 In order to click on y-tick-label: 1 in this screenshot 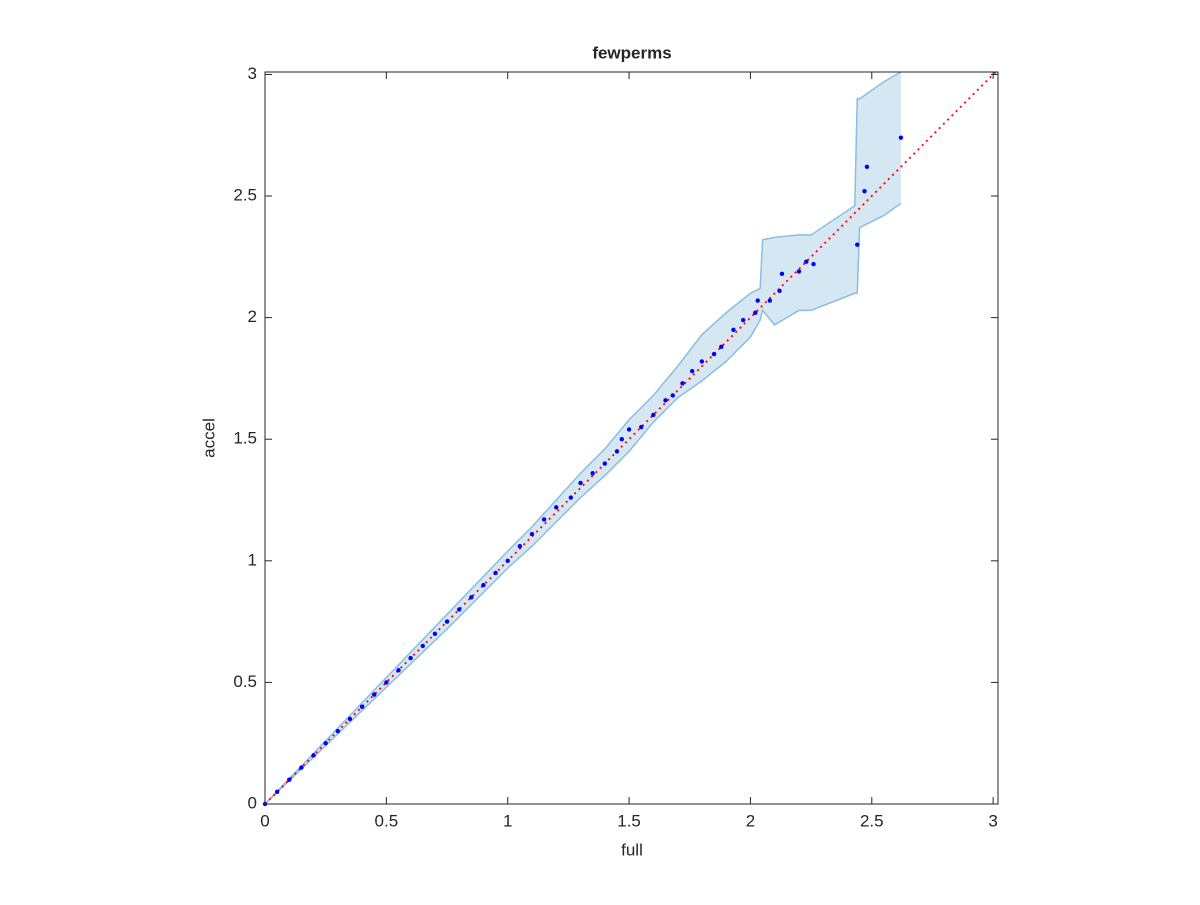, I will do `click(252, 559)`.